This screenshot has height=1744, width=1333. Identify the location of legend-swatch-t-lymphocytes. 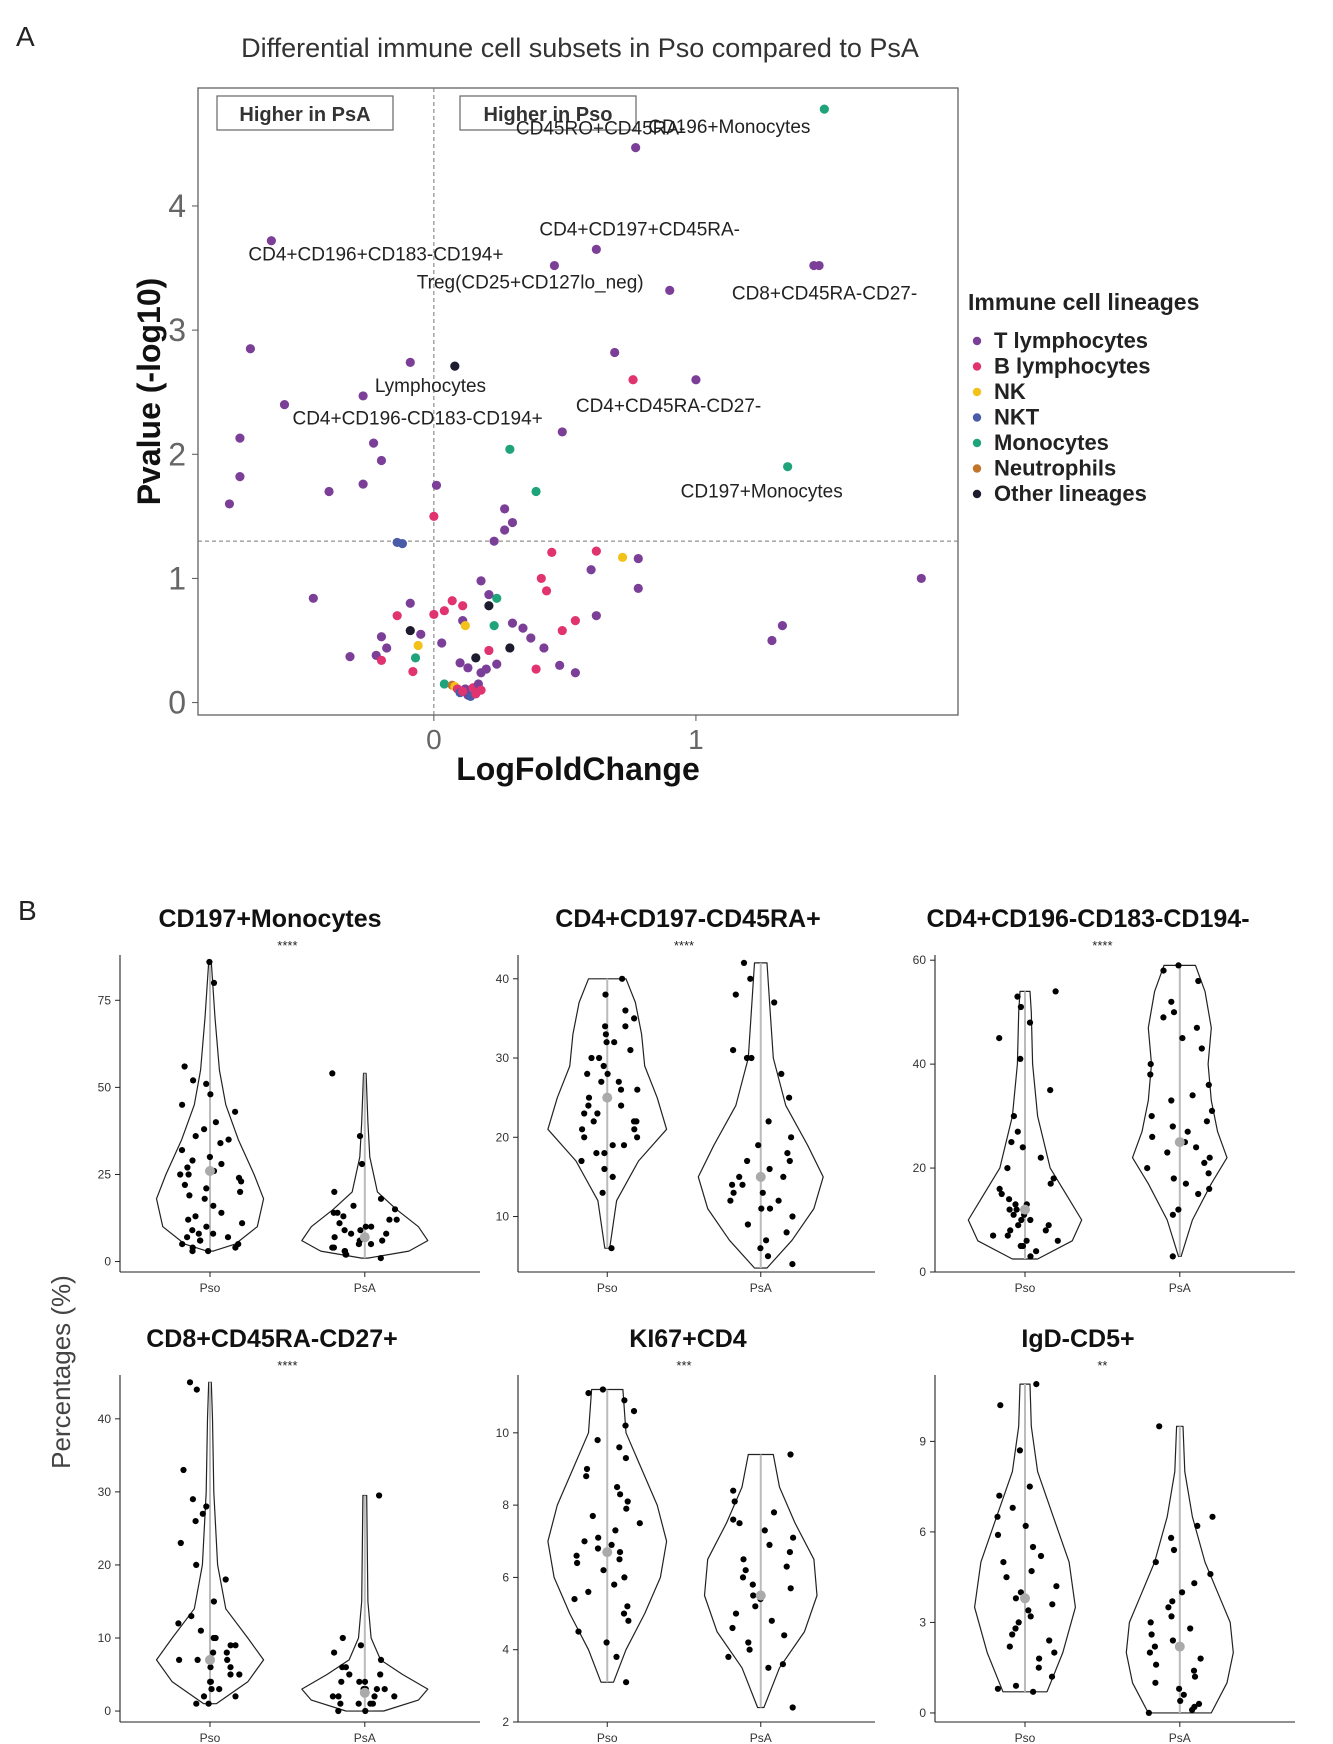
(977, 341).